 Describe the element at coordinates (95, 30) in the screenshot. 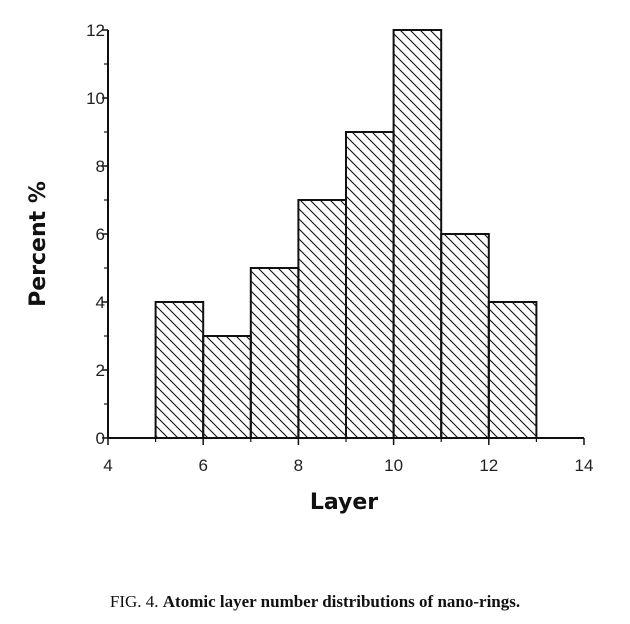

I see `y-tick-label: 12` at that location.